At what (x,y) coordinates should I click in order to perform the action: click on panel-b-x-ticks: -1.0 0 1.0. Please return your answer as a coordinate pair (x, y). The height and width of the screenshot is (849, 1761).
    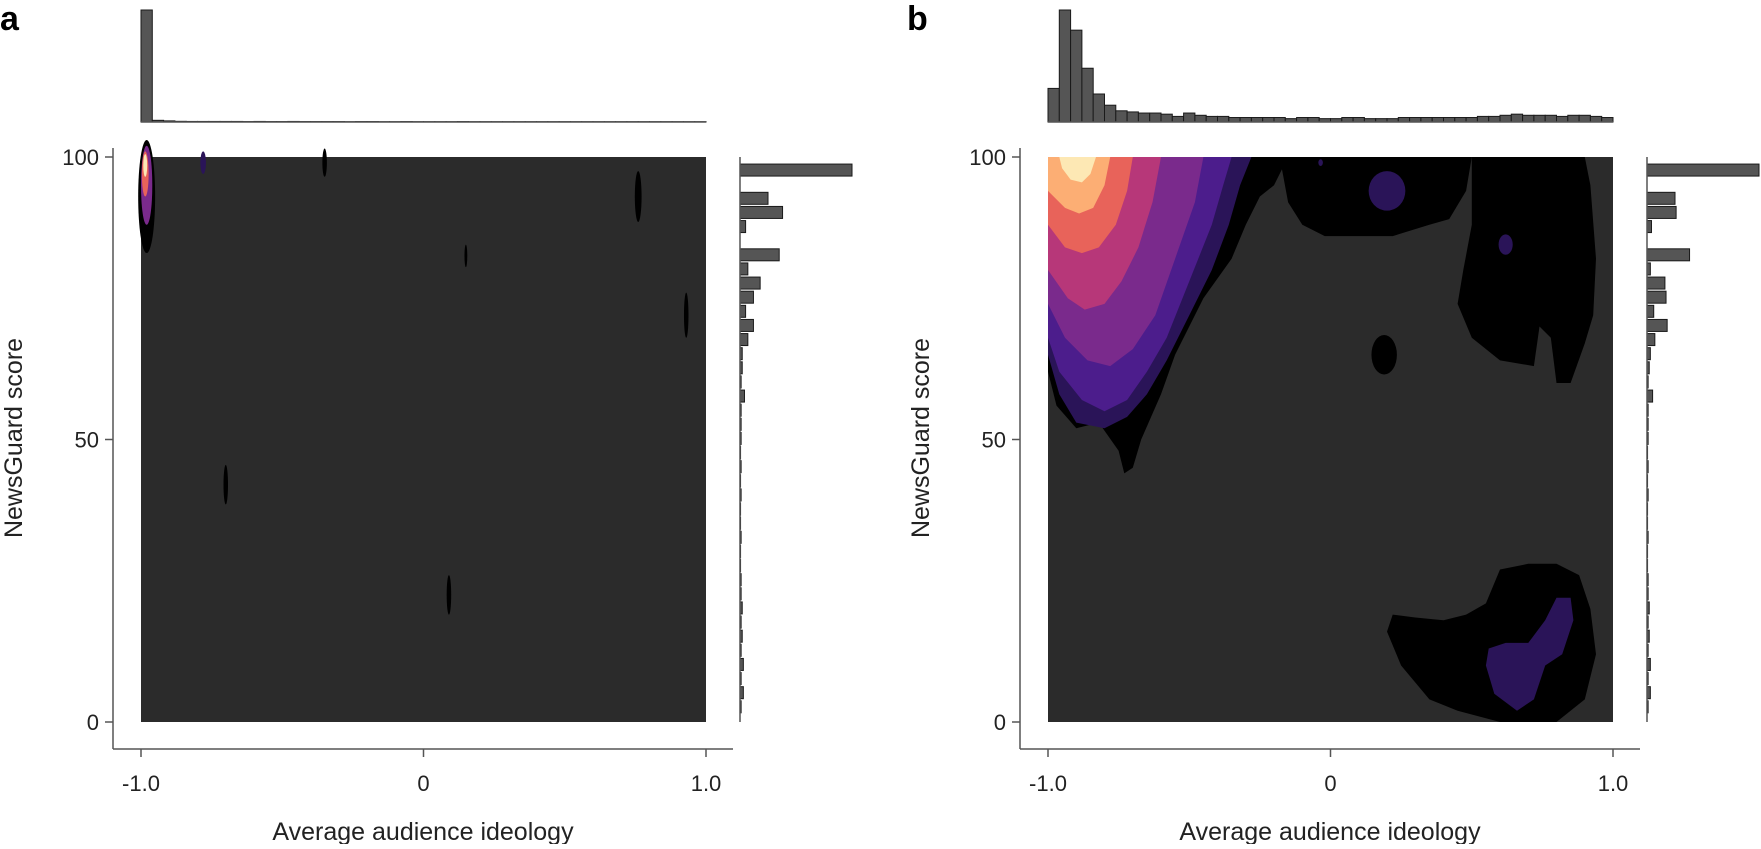
    Looking at the image, I should click on (1328, 772).